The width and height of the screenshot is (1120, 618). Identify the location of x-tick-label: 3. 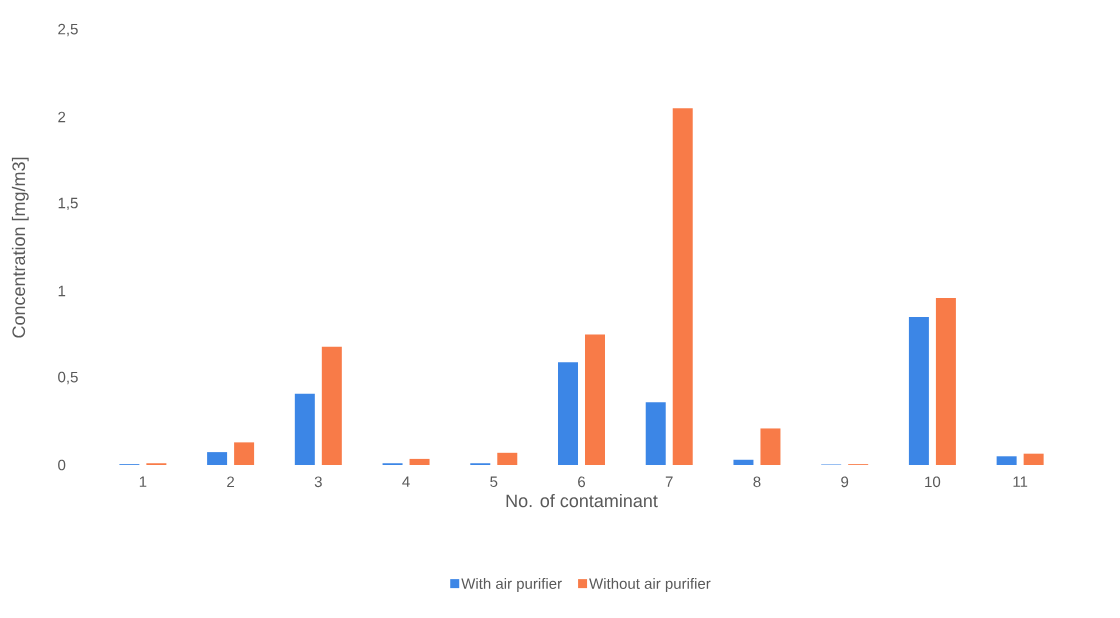
(318, 482).